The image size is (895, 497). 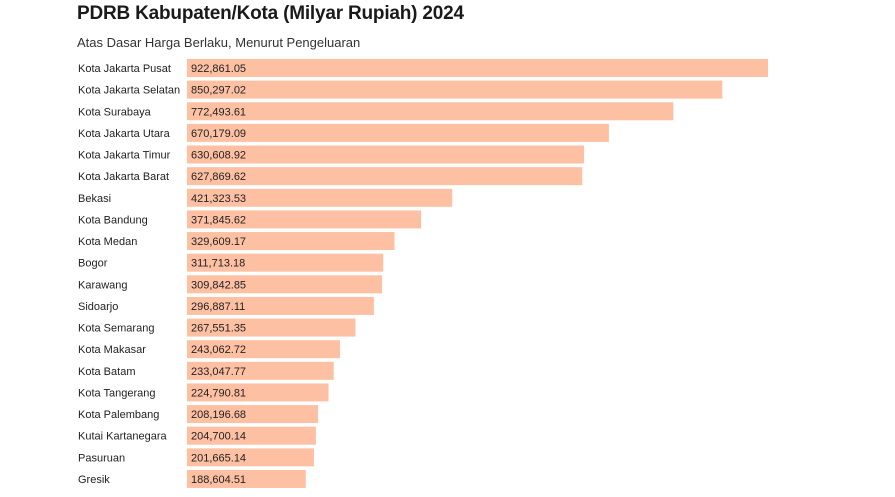 I want to click on category-label-3: Kota Jakarta Utara, so click(x=124, y=134).